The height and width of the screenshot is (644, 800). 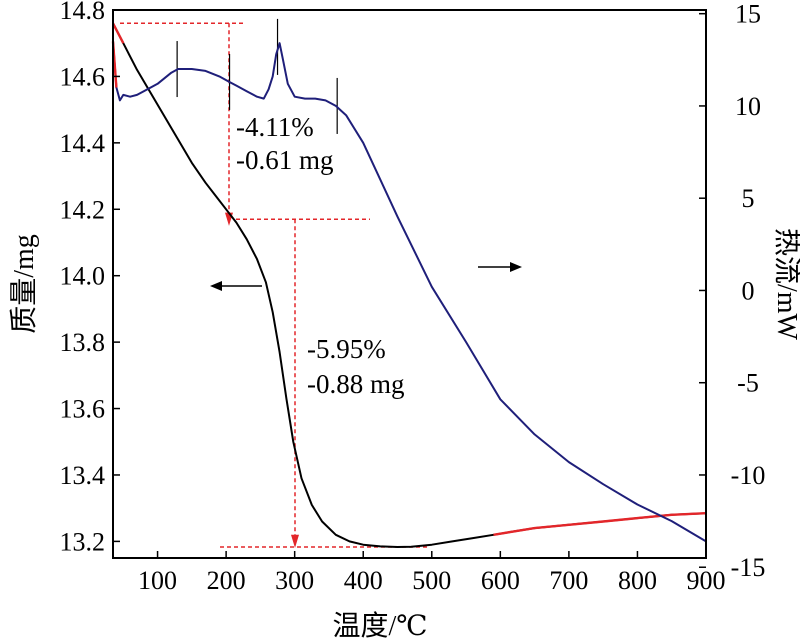 I want to click on y-right-axis-title: 热流/mW, so click(x=785, y=284).